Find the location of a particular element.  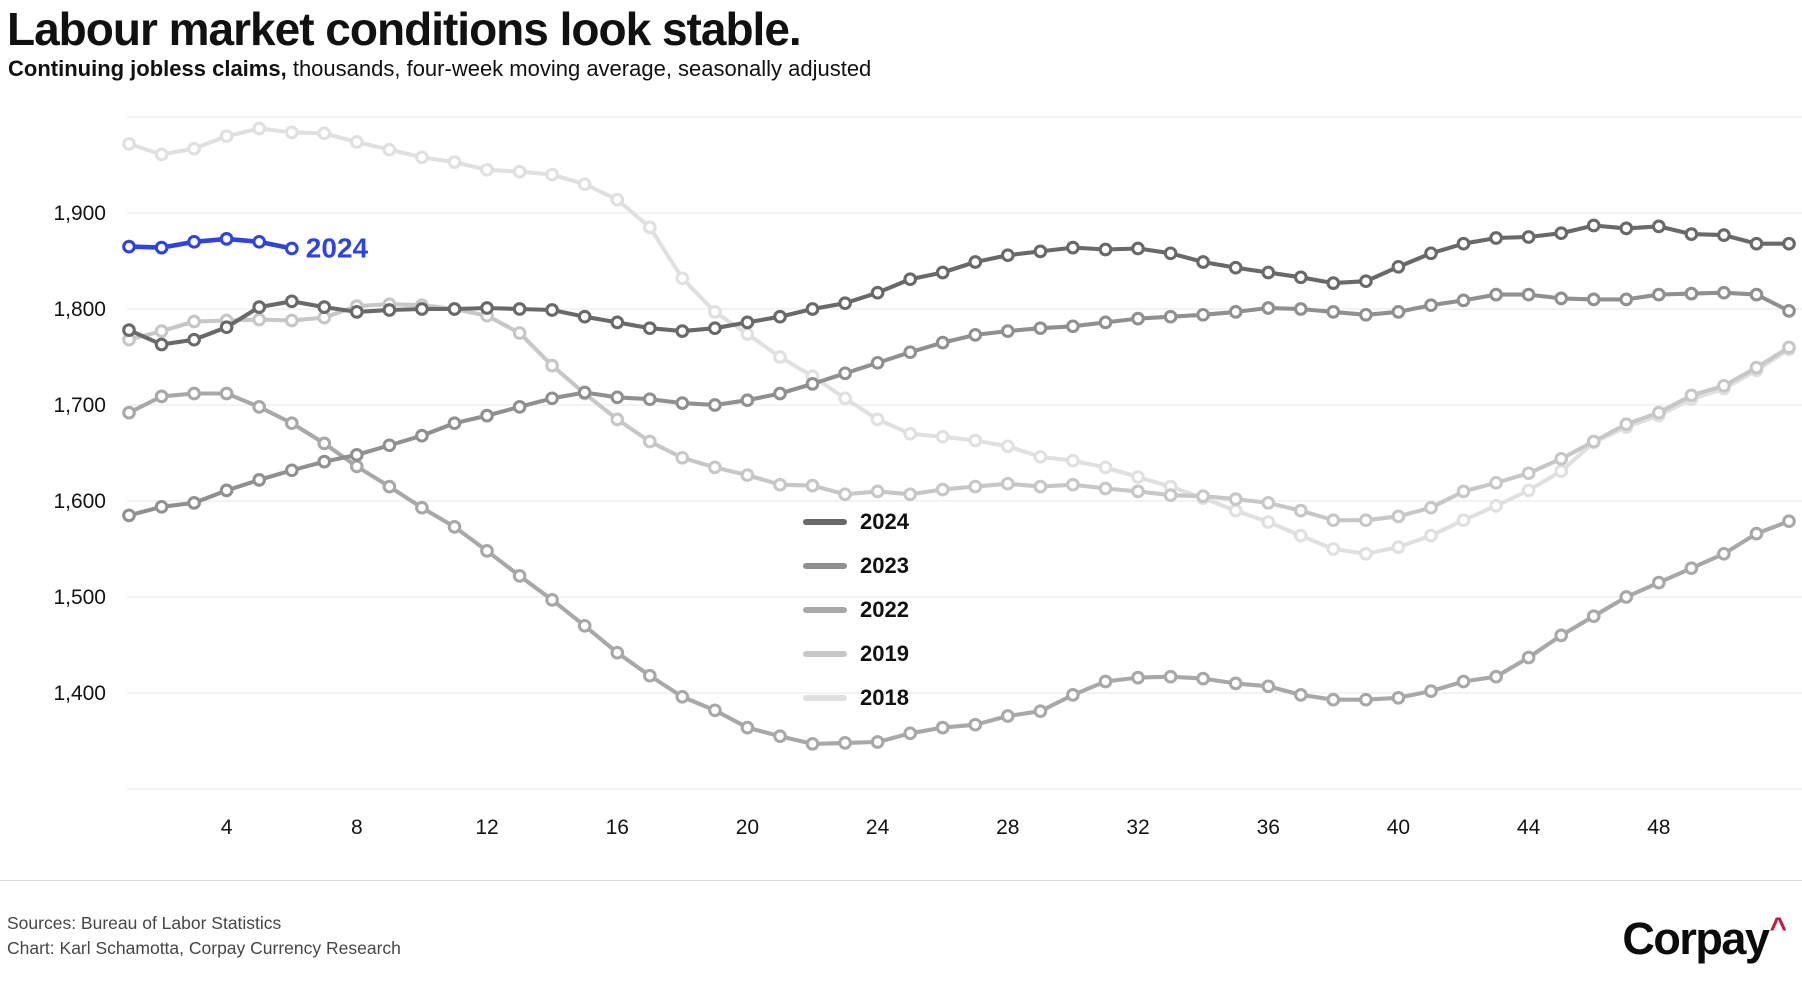

subtitle-bold: Continuing jobless claims, is located at coordinates (147, 68).